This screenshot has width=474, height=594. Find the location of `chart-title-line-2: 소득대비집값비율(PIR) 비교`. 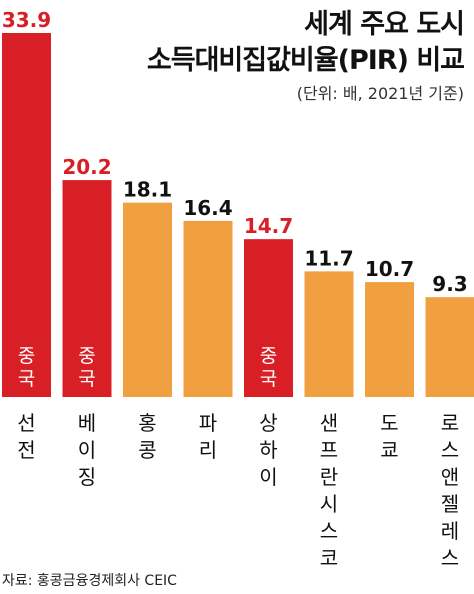

chart-title-line-2: 소득대비집값비율(PIR) 비교 is located at coordinates (305, 60).